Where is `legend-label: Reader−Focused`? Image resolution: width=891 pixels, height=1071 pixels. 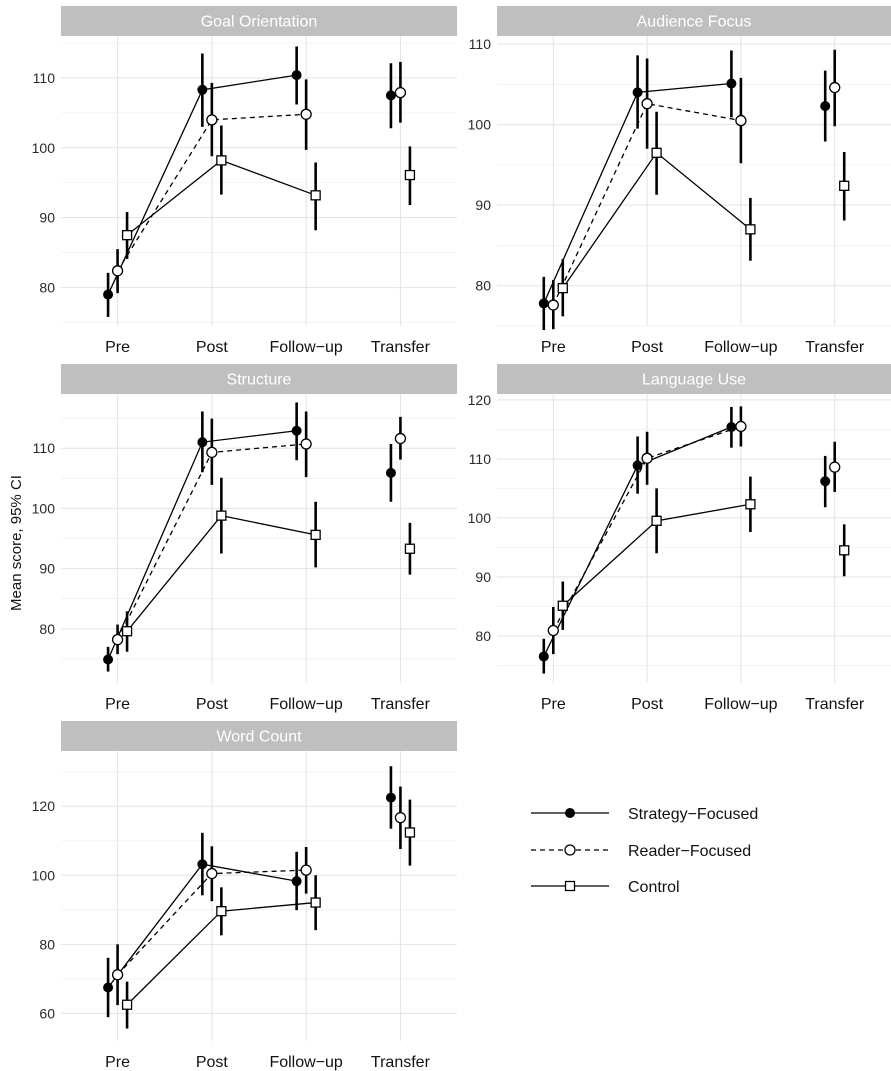 legend-label: Reader−Focused is located at coordinates (689, 851).